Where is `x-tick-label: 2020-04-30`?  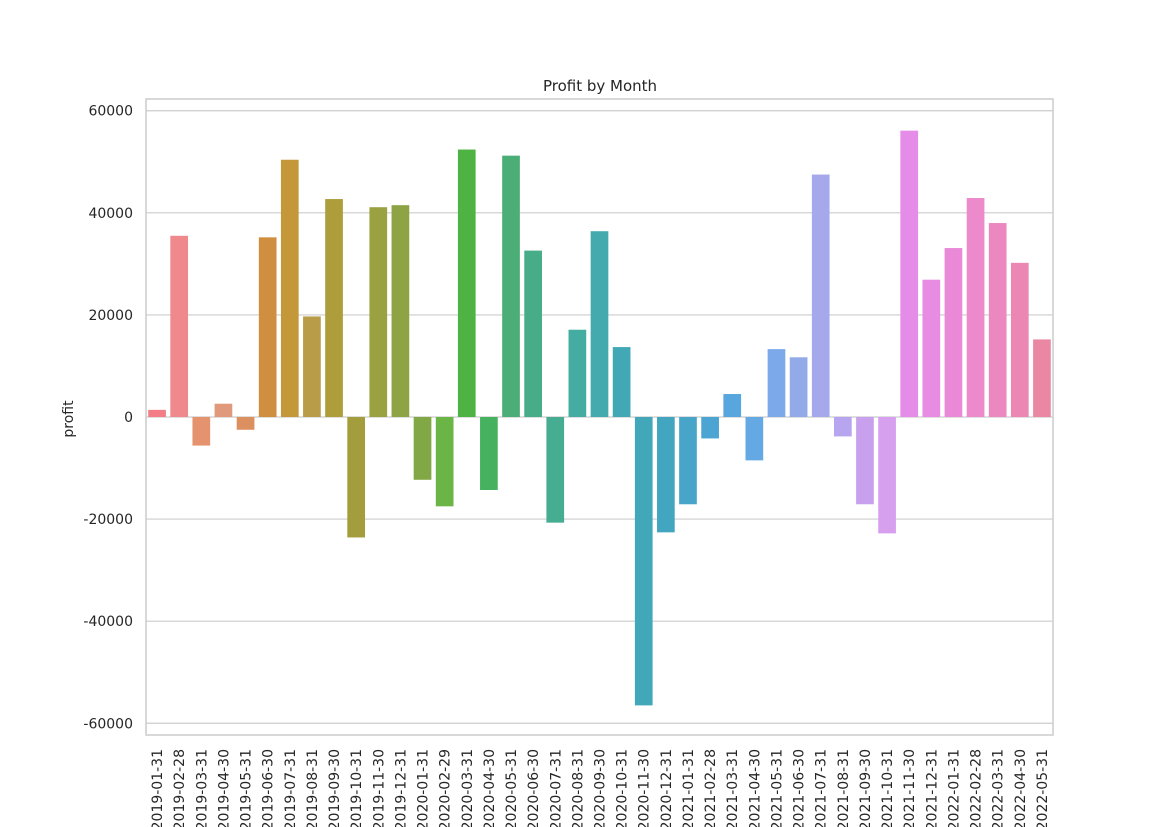
x-tick-label: 2020-04-30 is located at coordinates (490, 788).